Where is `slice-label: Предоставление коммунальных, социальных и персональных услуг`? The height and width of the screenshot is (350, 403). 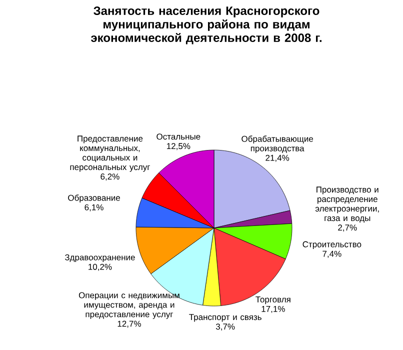
slice-label: Предоставление коммунальных, социальных и персональных услуг is located at coordinates (110, 154).